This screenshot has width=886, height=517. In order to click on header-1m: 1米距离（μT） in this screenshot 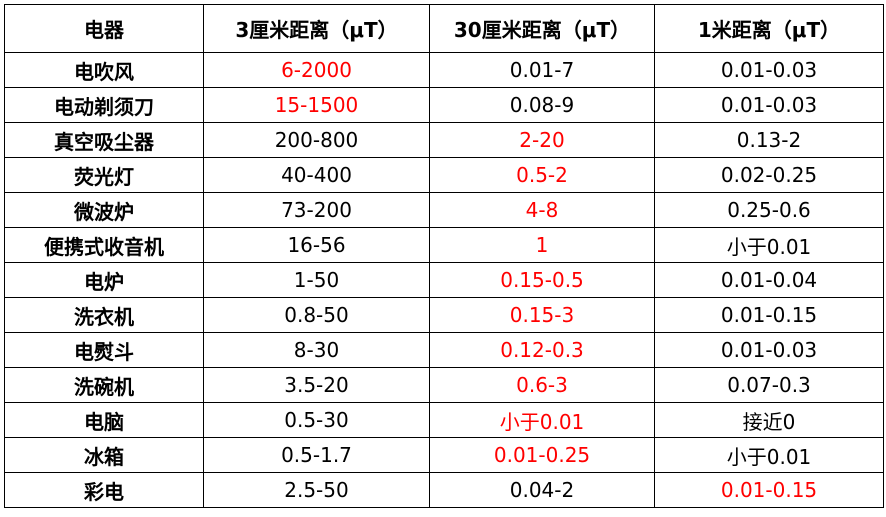, I will do `click(769, 28)`.